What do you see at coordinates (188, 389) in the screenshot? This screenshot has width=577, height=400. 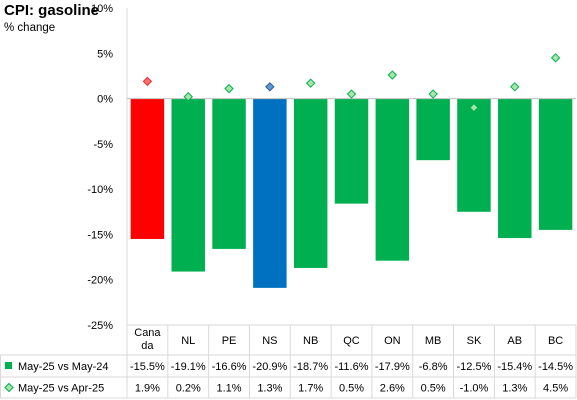 I see `data-label: 0.2%` at bounding box center [188, 389].